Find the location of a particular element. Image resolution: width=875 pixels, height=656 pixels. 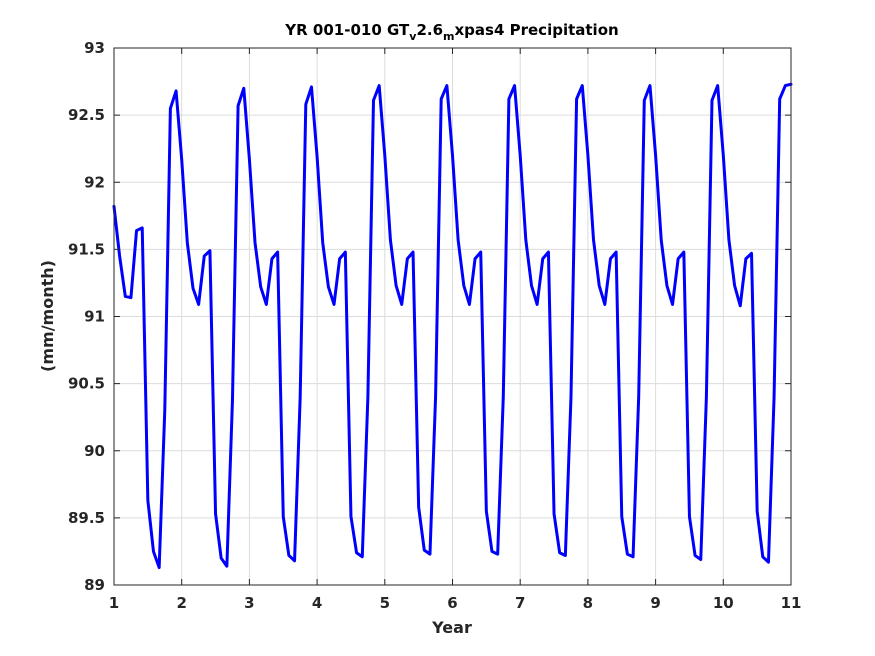

x-tick-label: 5 is located at coordinates (385, 603).